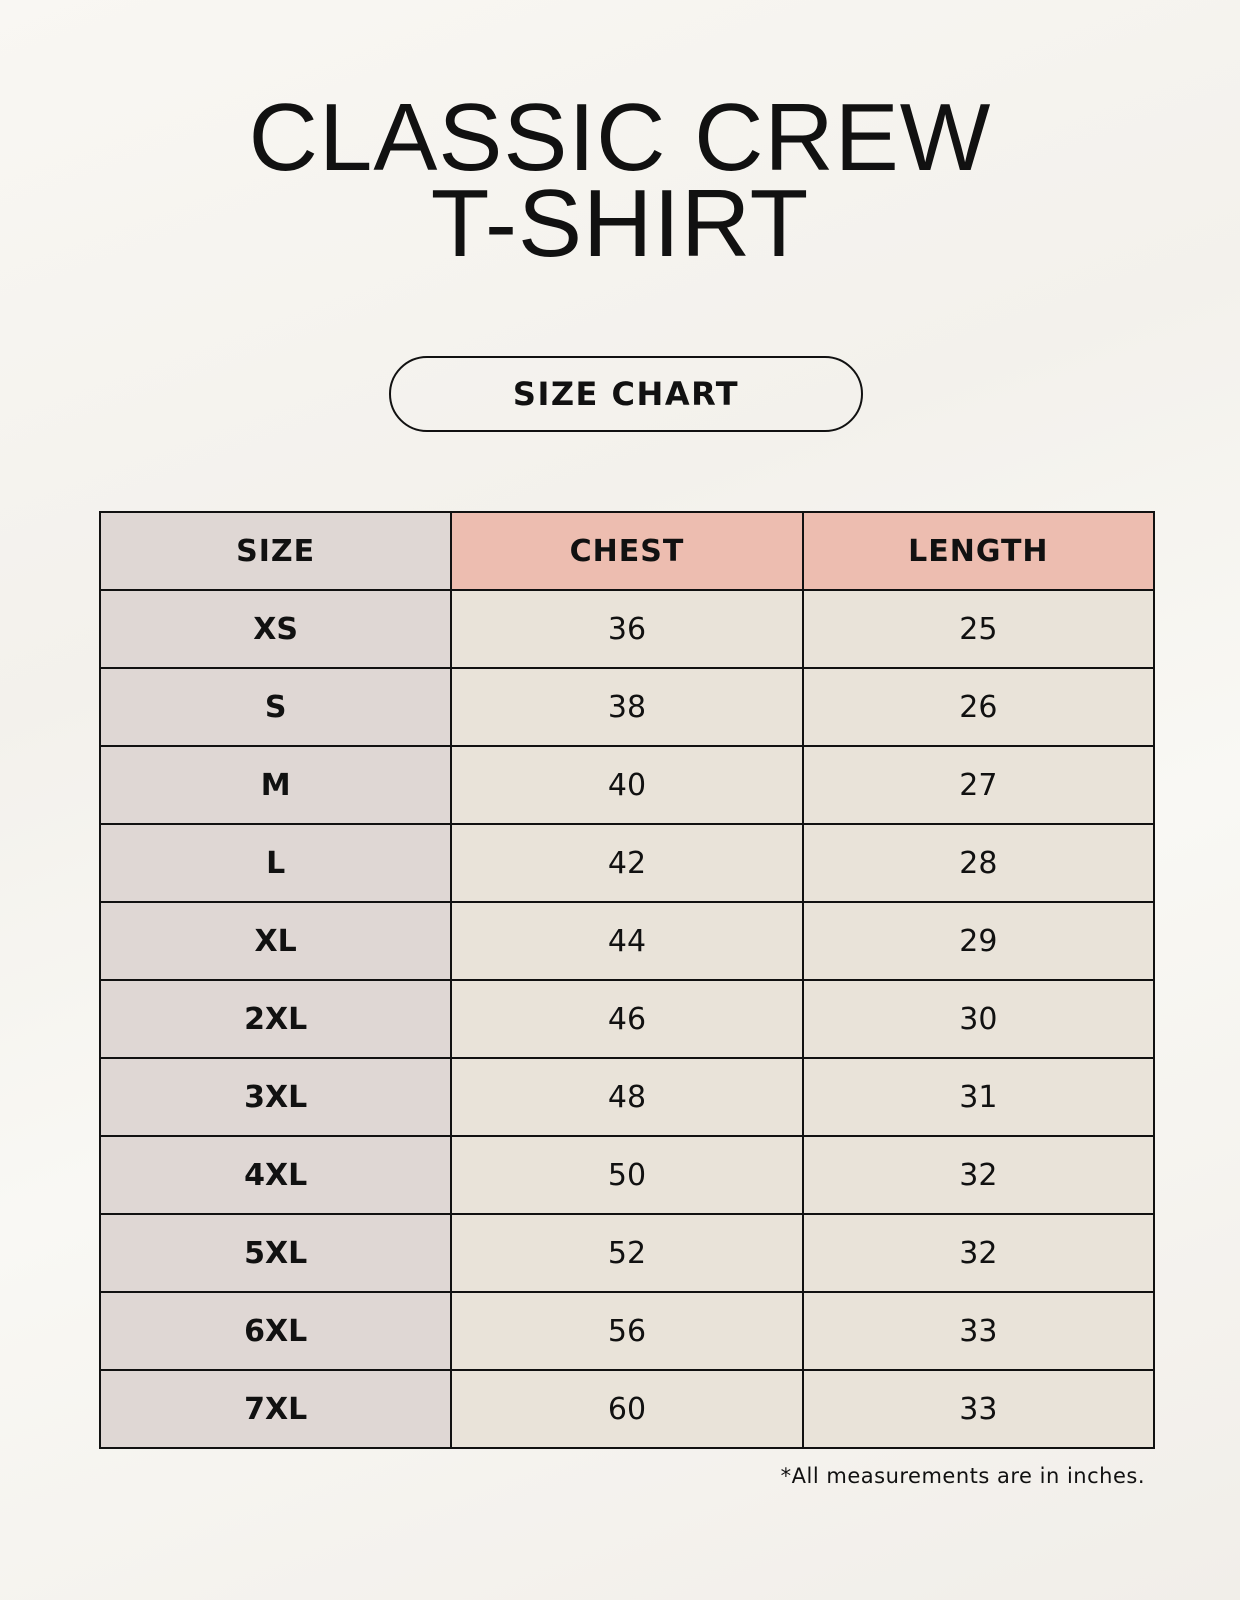  Describe the element at coordinates (978, 785) in the screenshot. I see `cell-length: 27` at that location.